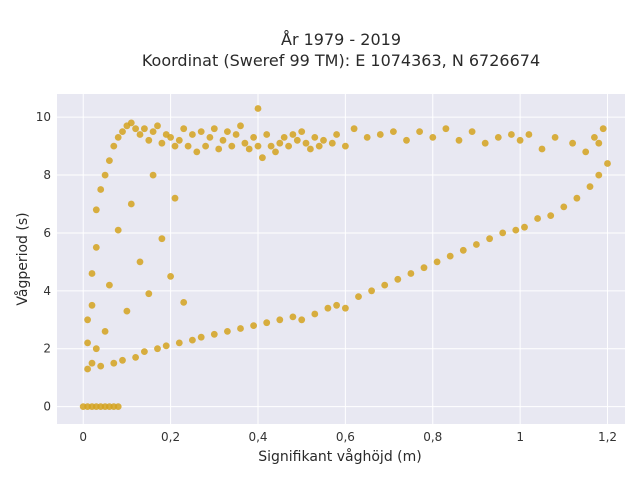  What do you see at coordinates (47, 233) in the screenshot?
I see `y-tick-label-3: 6` at bounding box center [47, 233].